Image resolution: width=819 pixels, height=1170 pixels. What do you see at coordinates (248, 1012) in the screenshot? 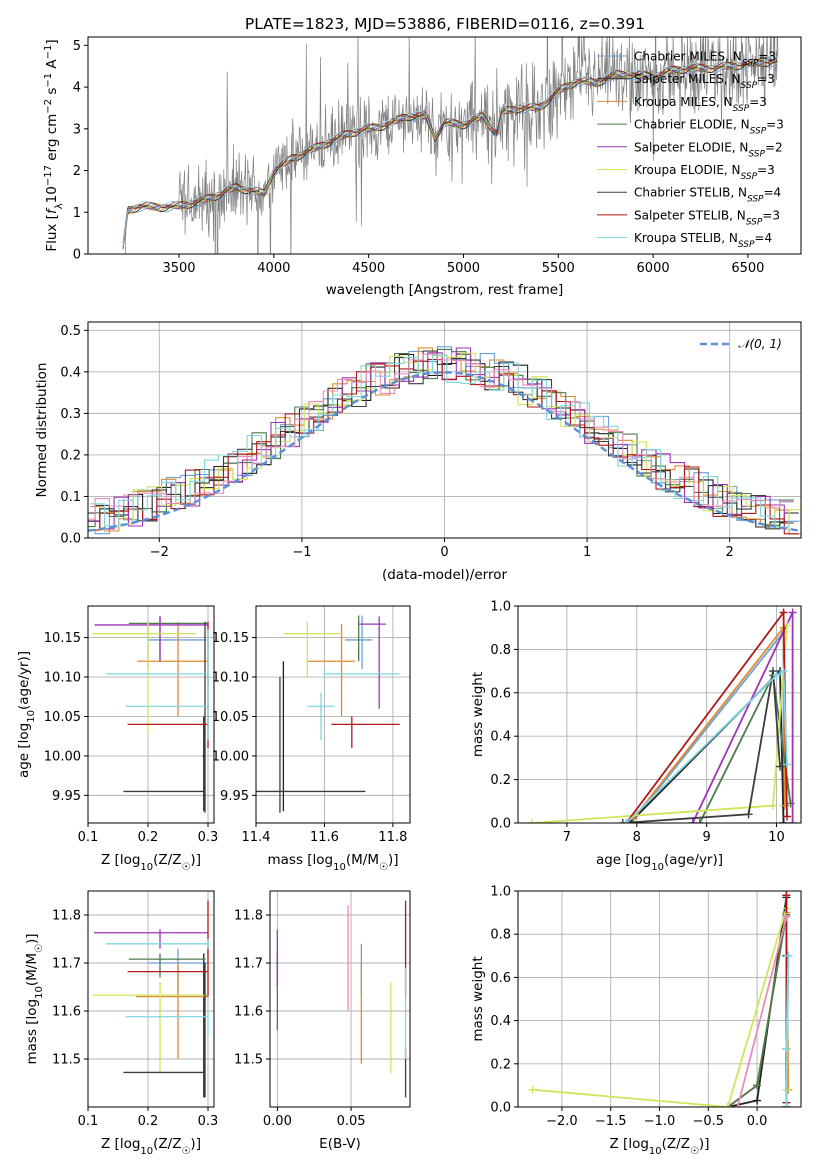
I see `y-tick-label: 11.6` at bounding box center [248, 1012].